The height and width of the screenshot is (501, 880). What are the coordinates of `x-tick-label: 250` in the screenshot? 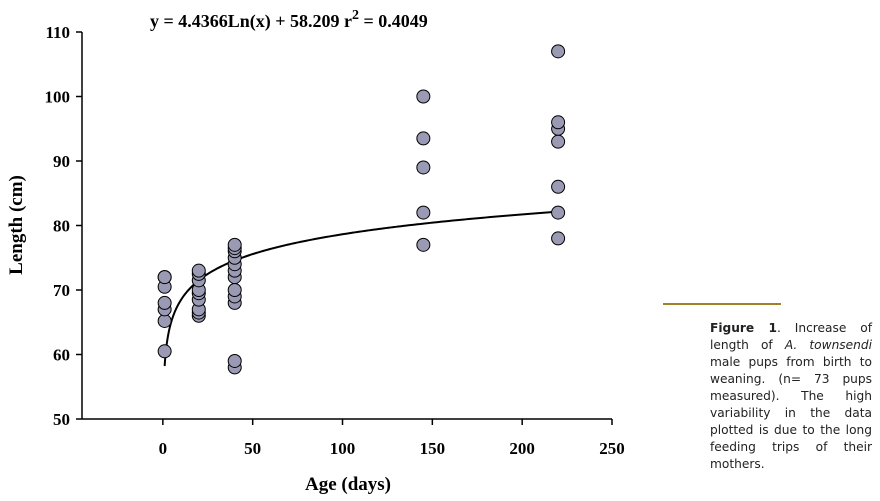 It's located at (612, 448).